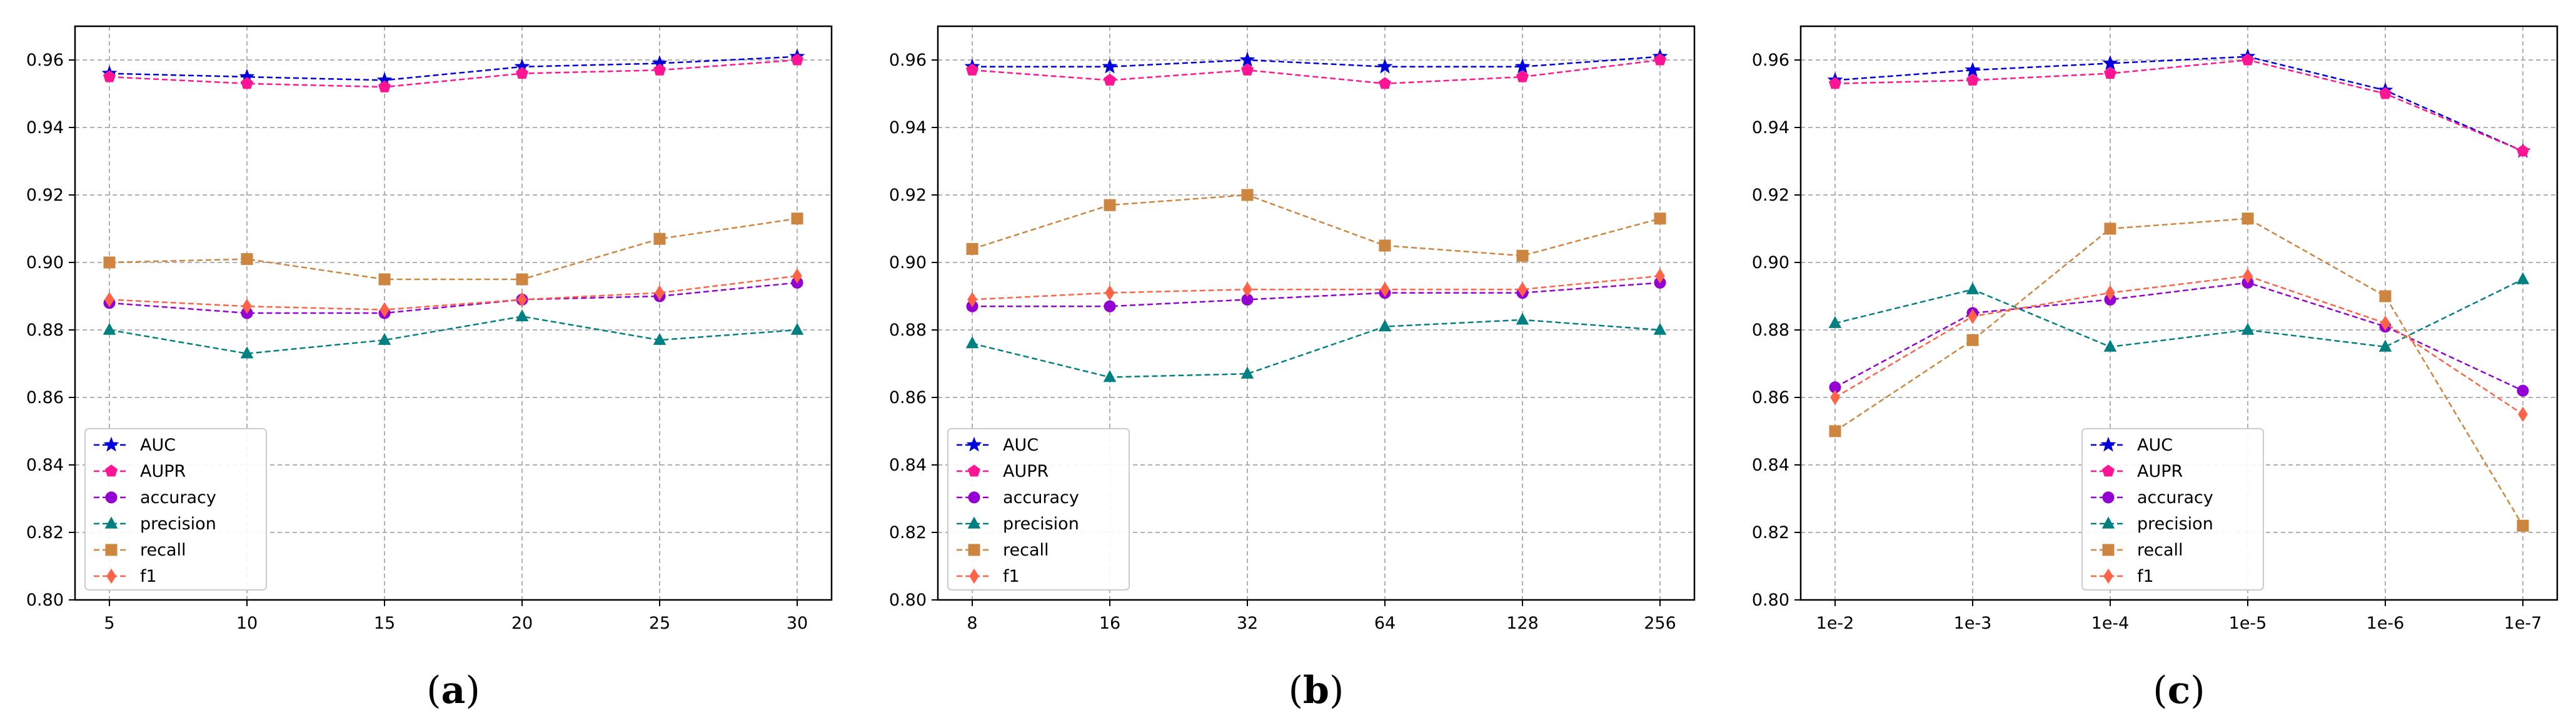  What do you see at coordinates (453, 249) in the screenshot?
I see `series-line-recall` at bounding box center [453, 249].